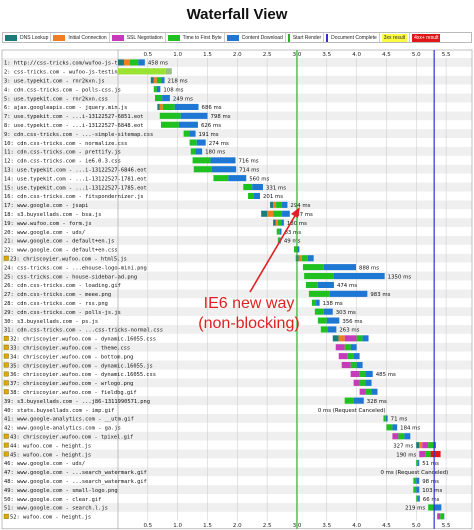 This screenshot has height=530, width=474. What do you see at coordinates (273, 253) in the screenshot?
I see `annotation-arrow-shaft` at bounding box center [273, 253].